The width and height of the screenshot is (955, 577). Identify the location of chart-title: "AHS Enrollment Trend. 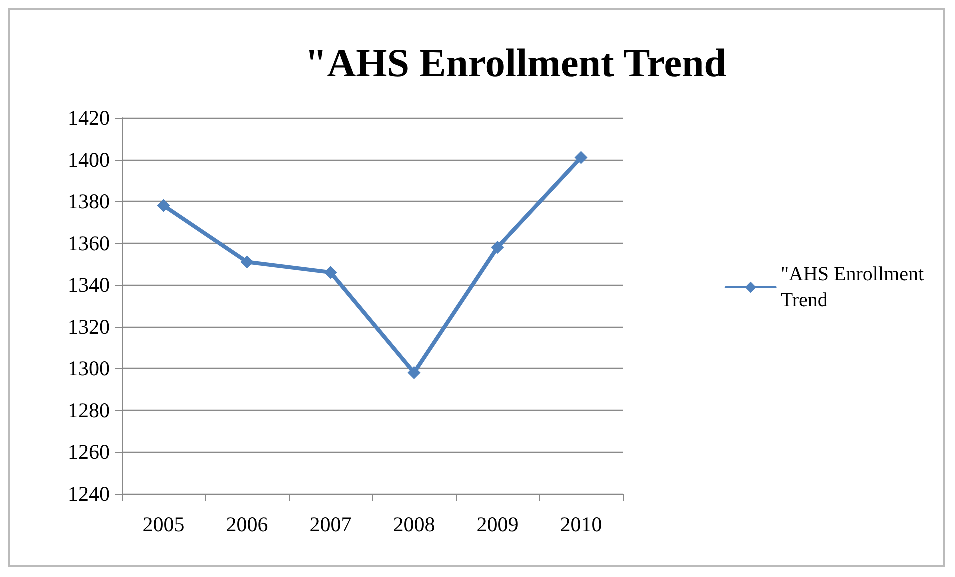
(516, 63).